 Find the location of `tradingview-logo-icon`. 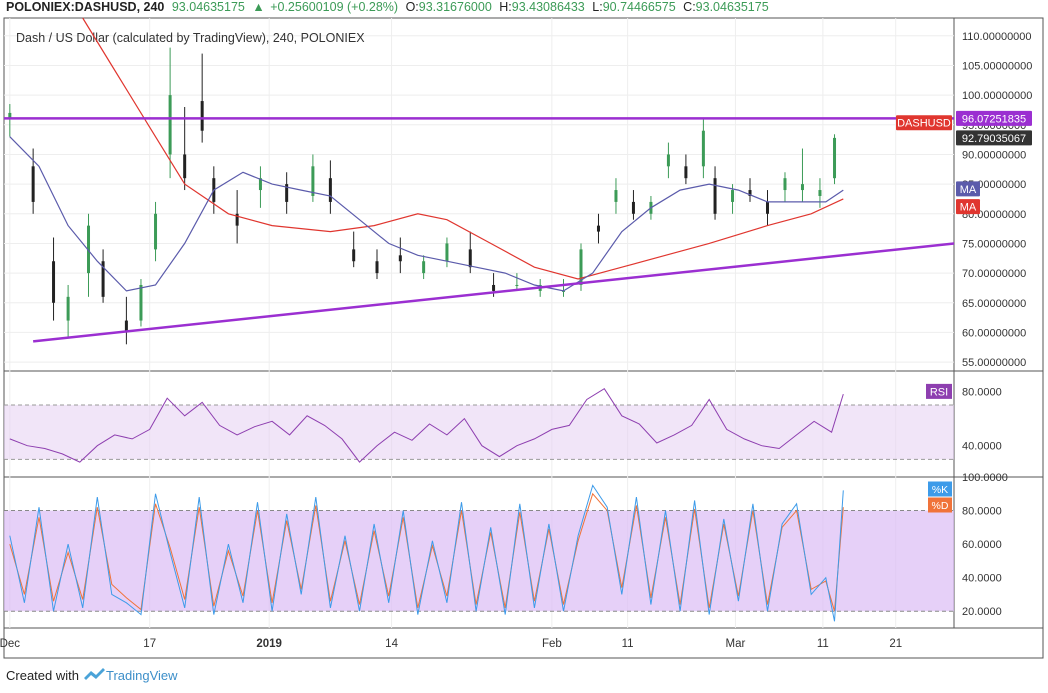

tradingview-logo-icon is located at coordinates (94, 674).